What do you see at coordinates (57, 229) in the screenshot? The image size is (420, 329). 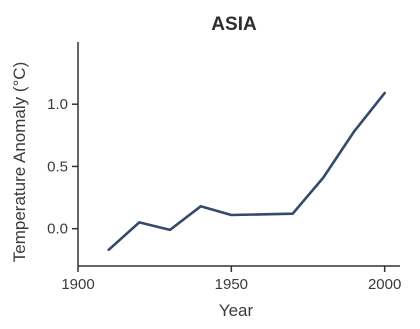 I see `y-tick-label: 0.0` at bounding box center [57, 229].